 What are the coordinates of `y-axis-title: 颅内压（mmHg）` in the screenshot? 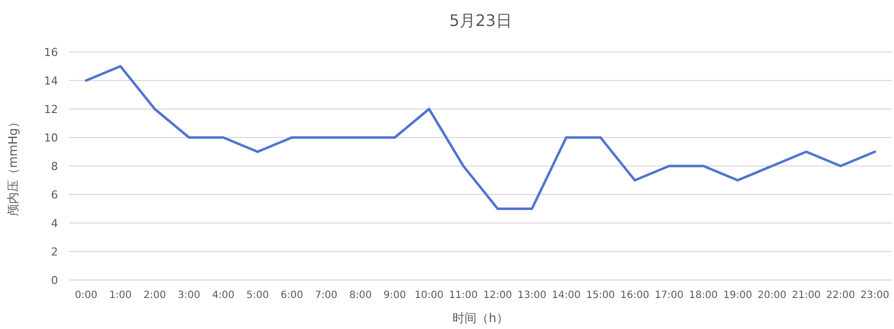 It's located at (13, 166).